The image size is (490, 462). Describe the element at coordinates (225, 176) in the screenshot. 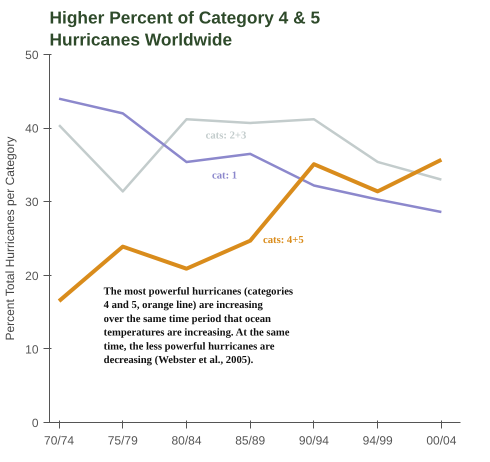

I see `series-label: cat: 1` at that location.